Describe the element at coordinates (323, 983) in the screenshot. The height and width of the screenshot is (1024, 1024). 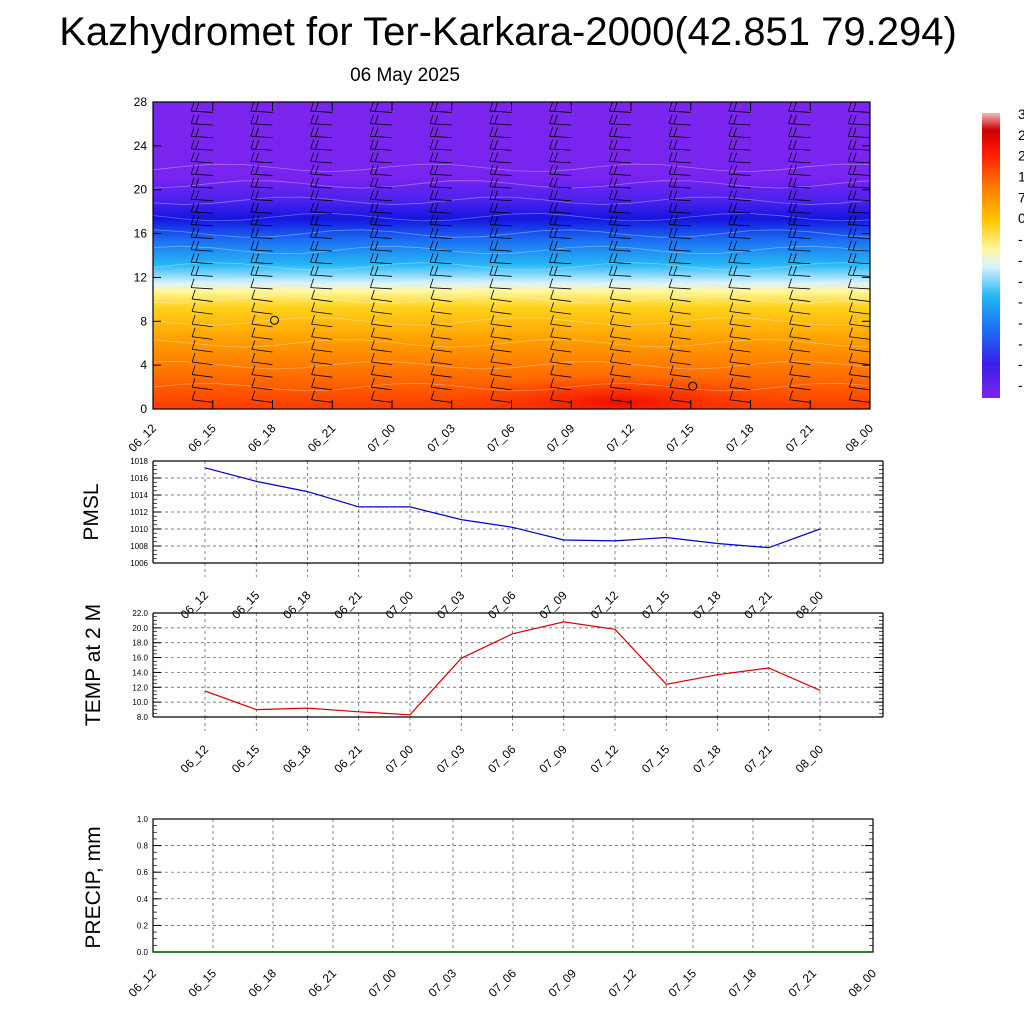
I see `x-tick-label: 06_21` at that location.